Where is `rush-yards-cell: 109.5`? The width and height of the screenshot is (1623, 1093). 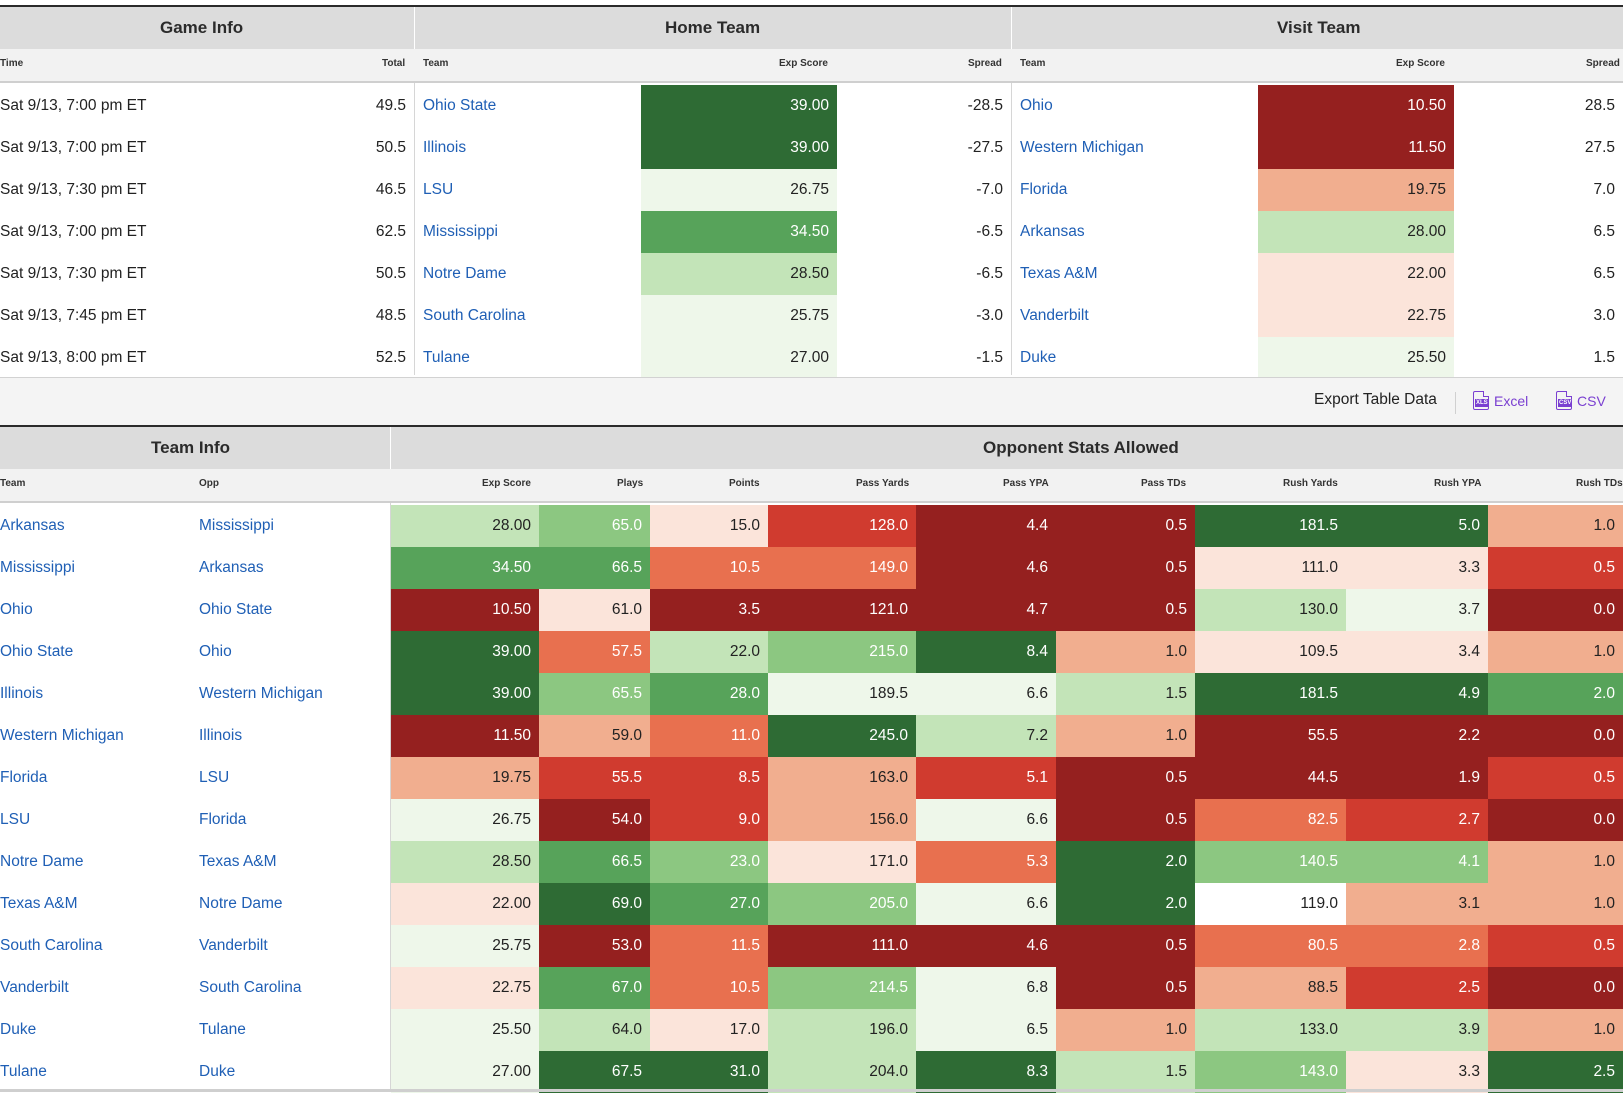
rush-yards-cell: 109.5 is located at coordinates (1270, 652).